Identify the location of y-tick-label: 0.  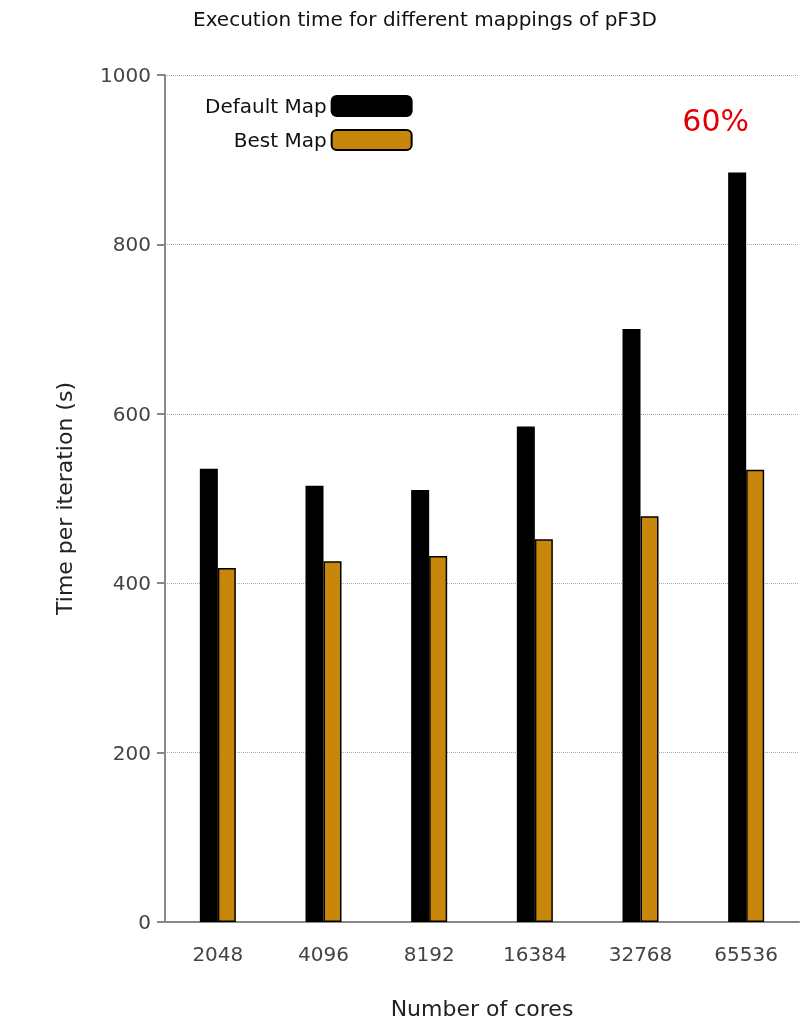
(144, 922).